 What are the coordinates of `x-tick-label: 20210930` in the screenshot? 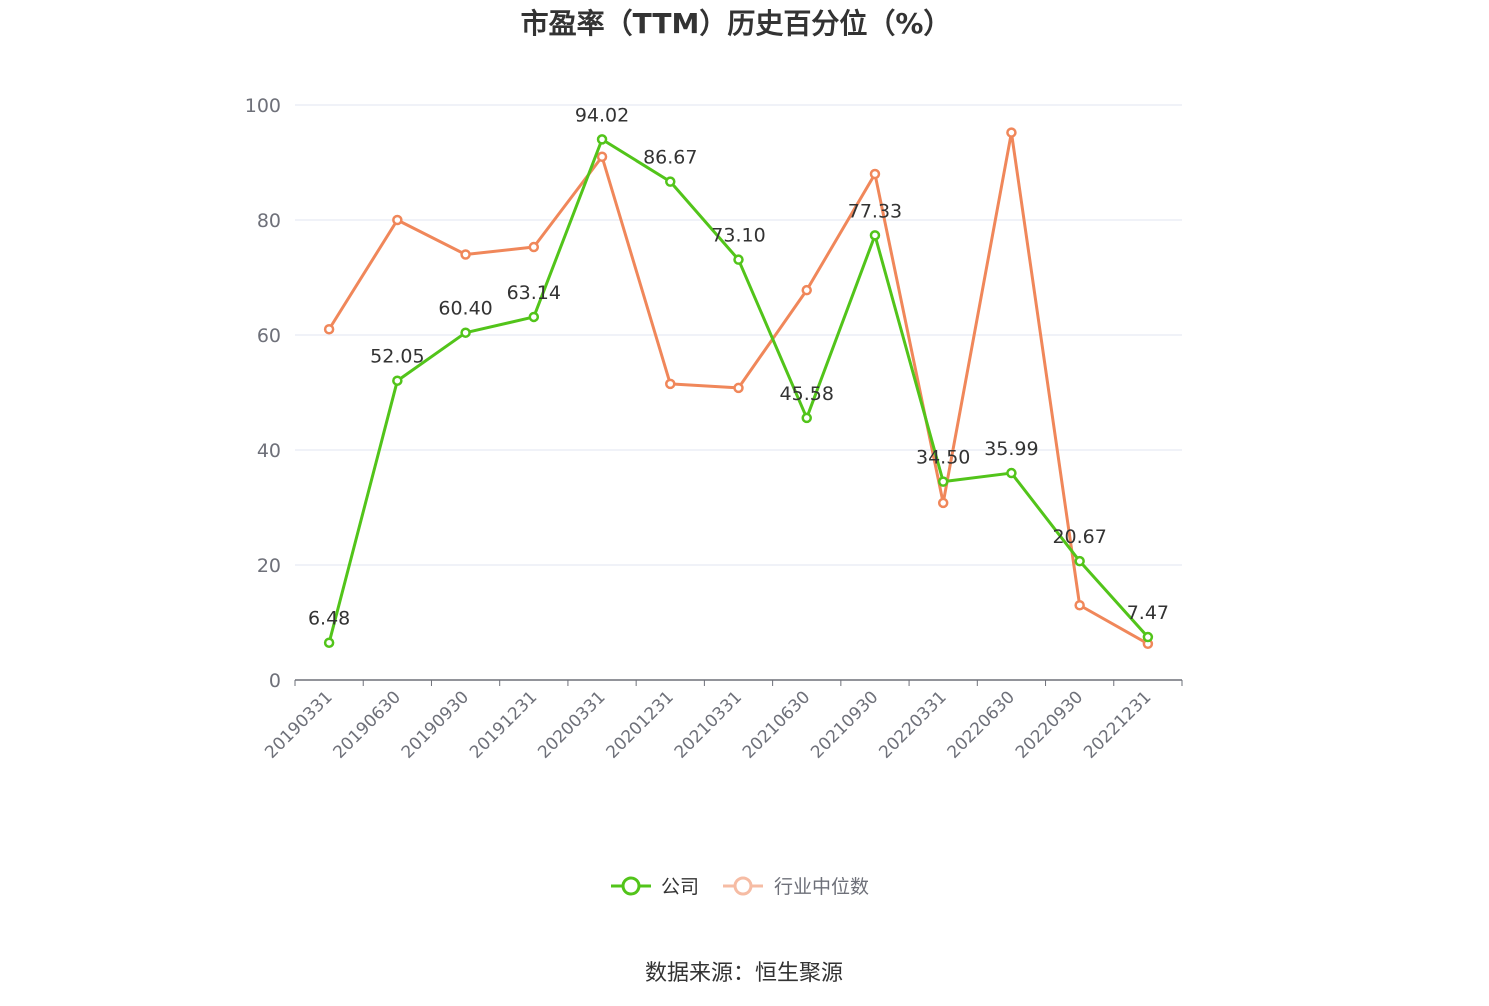 It's located at (844, 724).